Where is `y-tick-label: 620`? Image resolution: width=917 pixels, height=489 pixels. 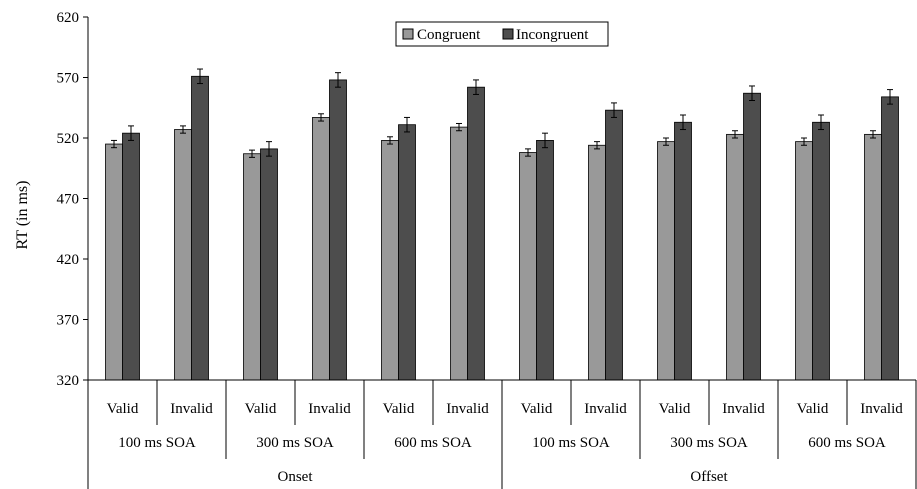
y-tick-label: 620 is located at coordinates (68, 18).